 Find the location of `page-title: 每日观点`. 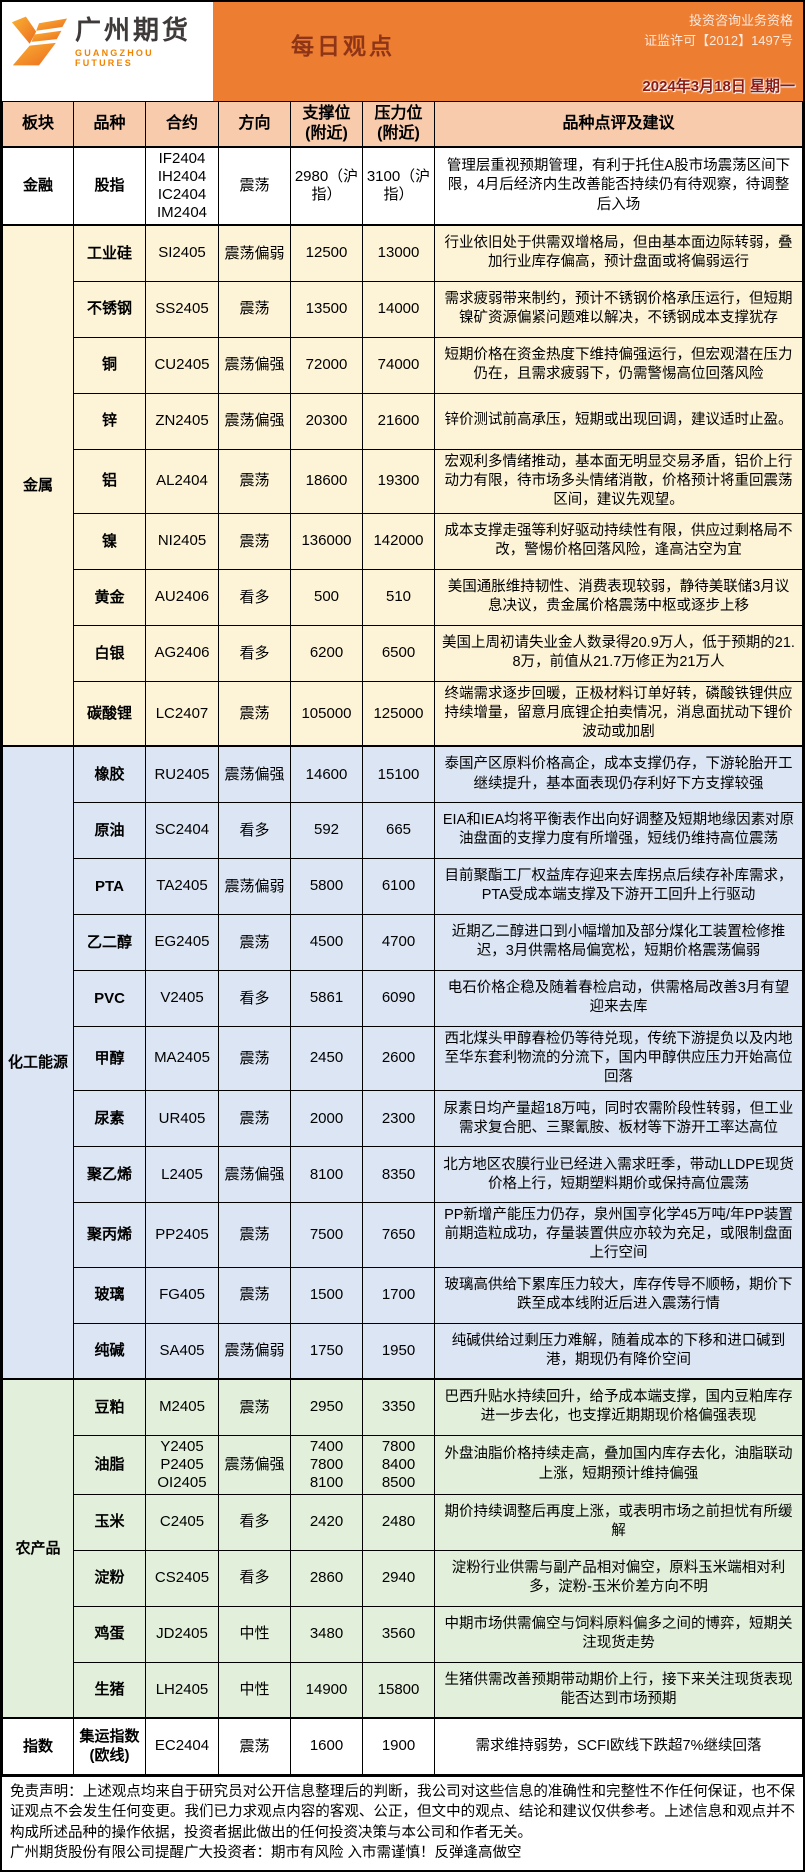

page-title: 每日观点 is located at coordinates (343, 46).